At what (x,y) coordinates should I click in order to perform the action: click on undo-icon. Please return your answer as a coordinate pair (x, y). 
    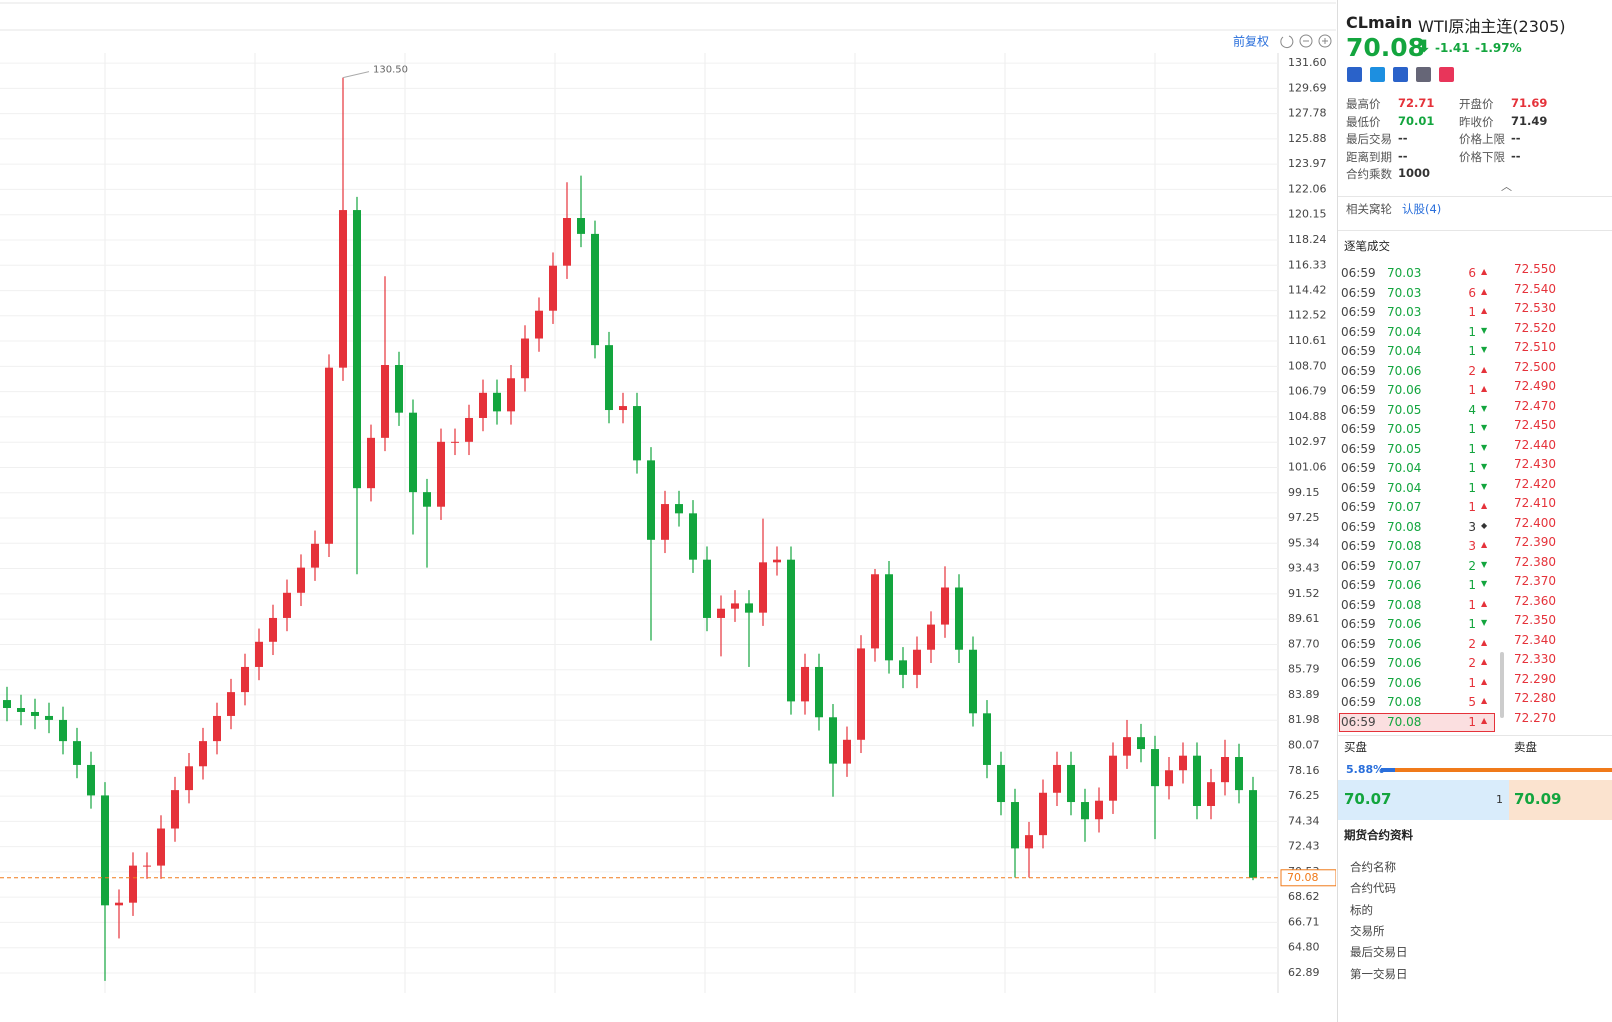
    Looking at the image, I should click on (1287, 42).